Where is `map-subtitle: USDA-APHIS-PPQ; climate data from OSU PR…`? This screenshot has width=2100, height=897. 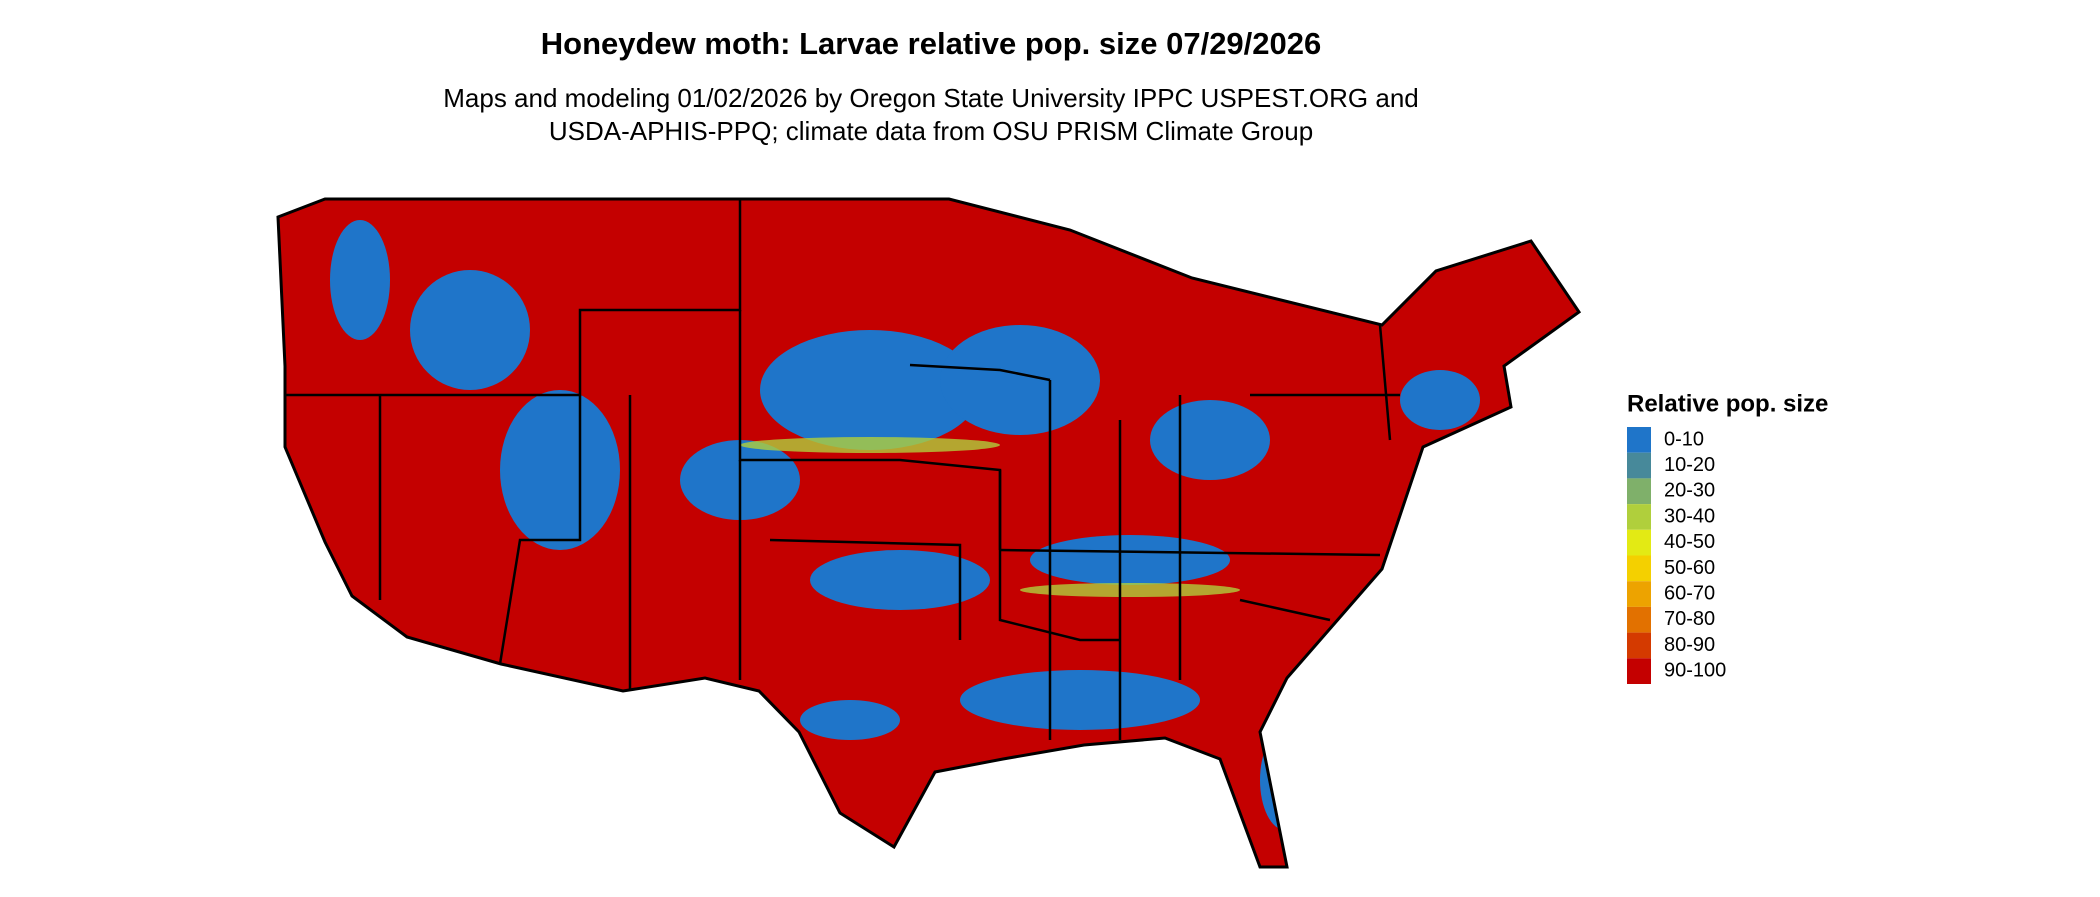 map-subtitle: USDA-APHIS-PPQ; climate data from OSU PR… is located at coordinates (931, 131).